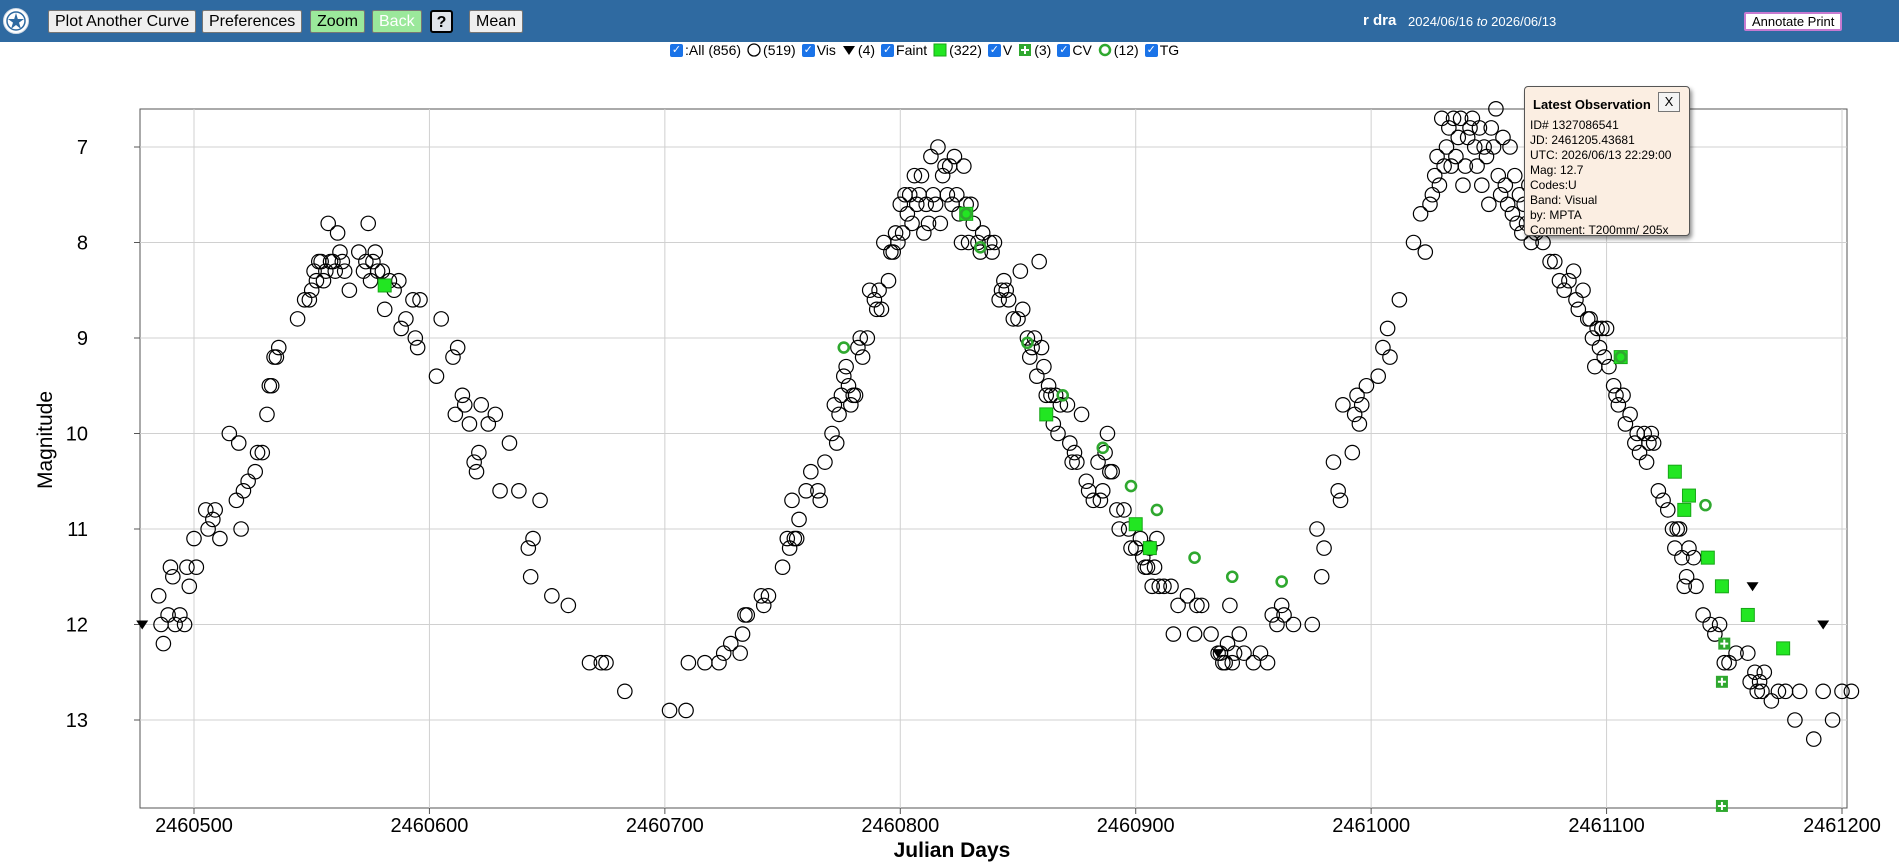 The height and width of the screenshot is (863, 1899). What do you see at coordinates (826, 50) in the screenshot?
I see `legend-vis-label: Vis` at bounding box center [826, 50].